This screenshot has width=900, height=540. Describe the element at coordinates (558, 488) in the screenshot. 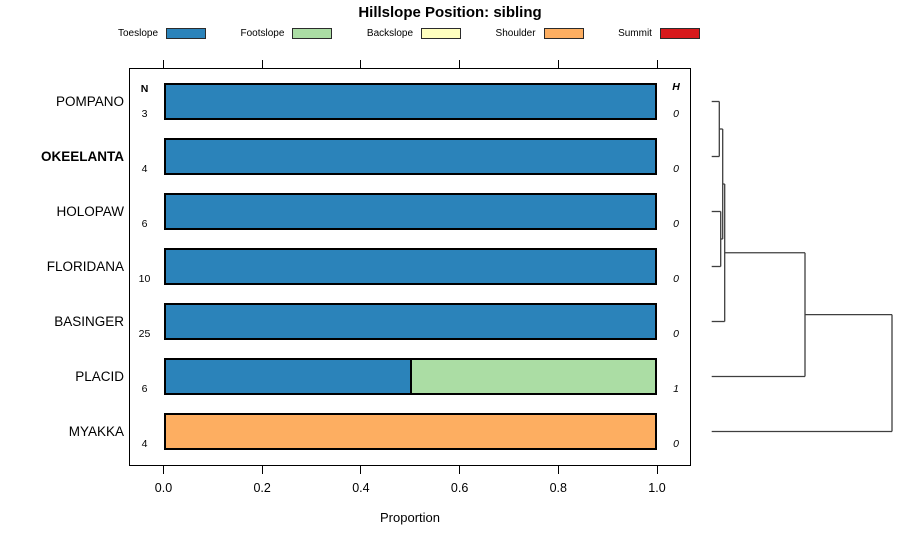

I see `x-tick-label: 0.8` at that location.